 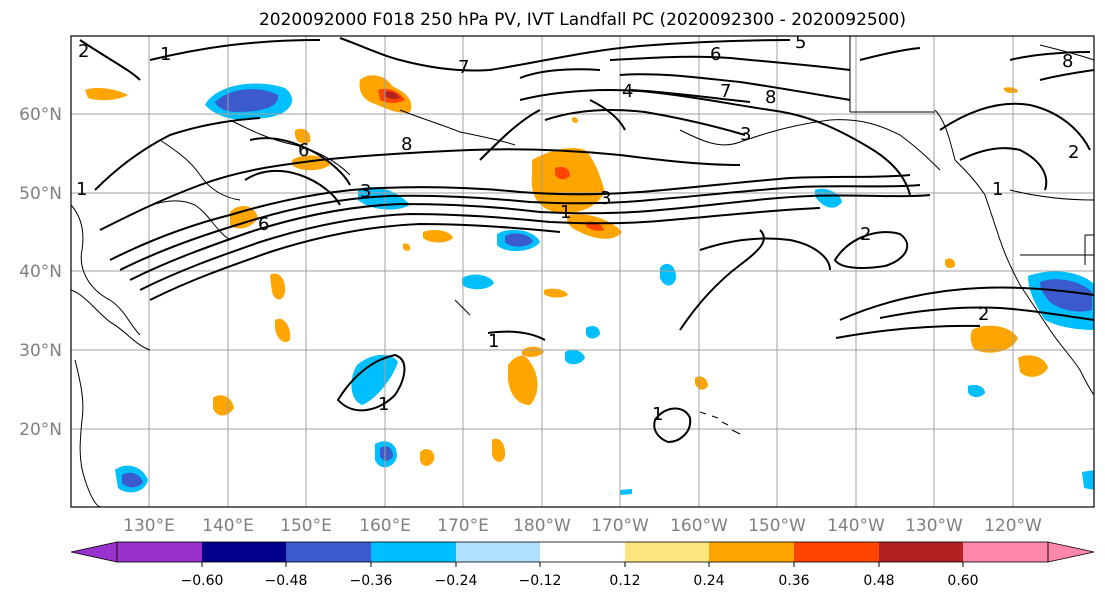 What do you see at coordinates (708, 581) in the screenshot?
I see `colorbar-tick-label: 0.24` at bounding box center [708, 581].